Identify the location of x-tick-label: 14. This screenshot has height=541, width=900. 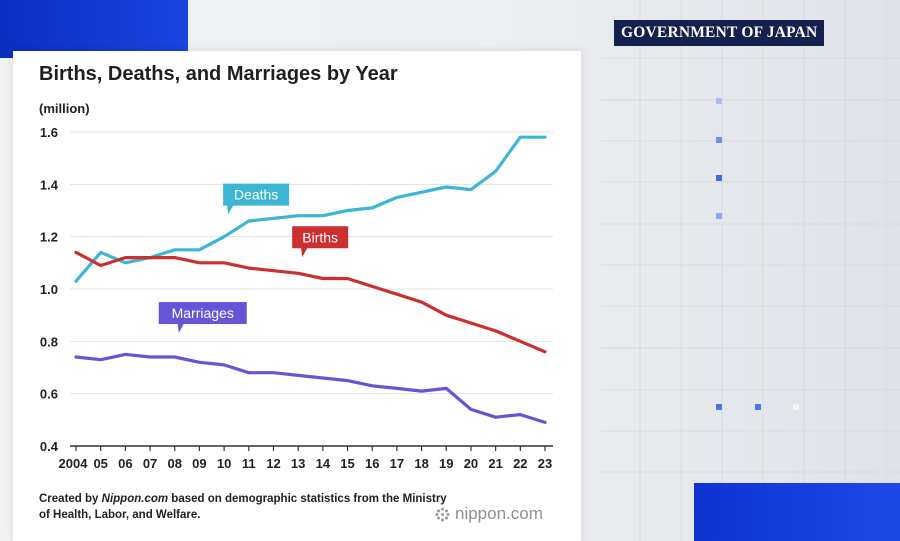
(323, 463).